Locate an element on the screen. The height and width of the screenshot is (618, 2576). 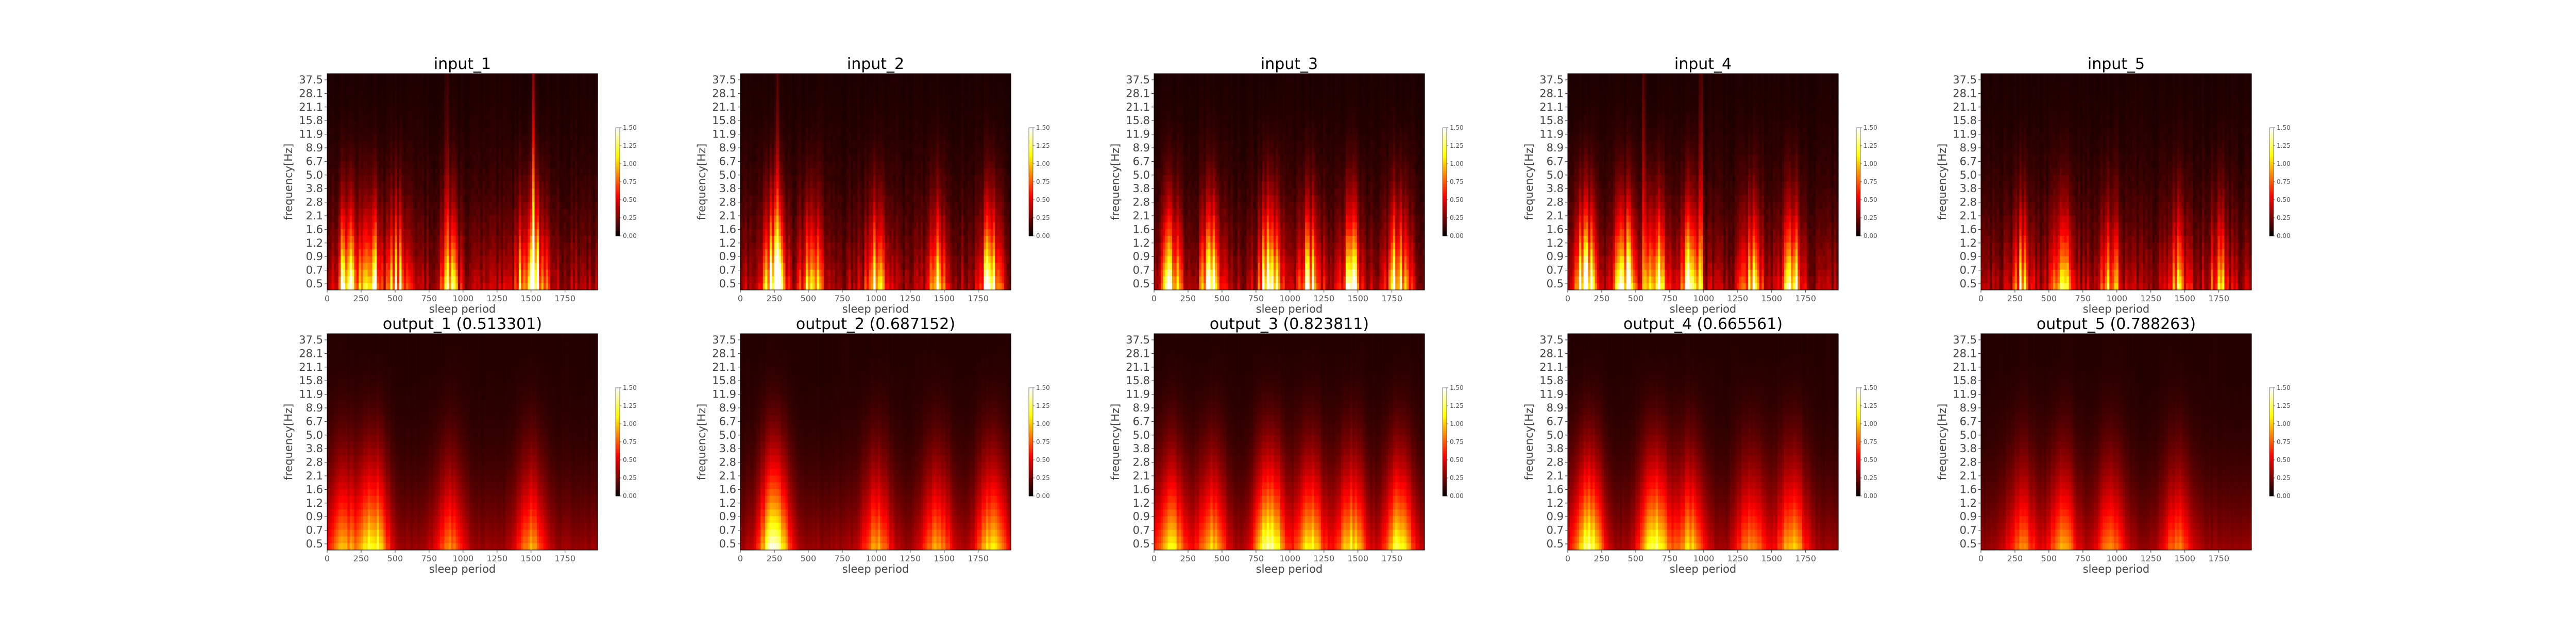
colorbar-swatch is located at coordinates (618, 184).